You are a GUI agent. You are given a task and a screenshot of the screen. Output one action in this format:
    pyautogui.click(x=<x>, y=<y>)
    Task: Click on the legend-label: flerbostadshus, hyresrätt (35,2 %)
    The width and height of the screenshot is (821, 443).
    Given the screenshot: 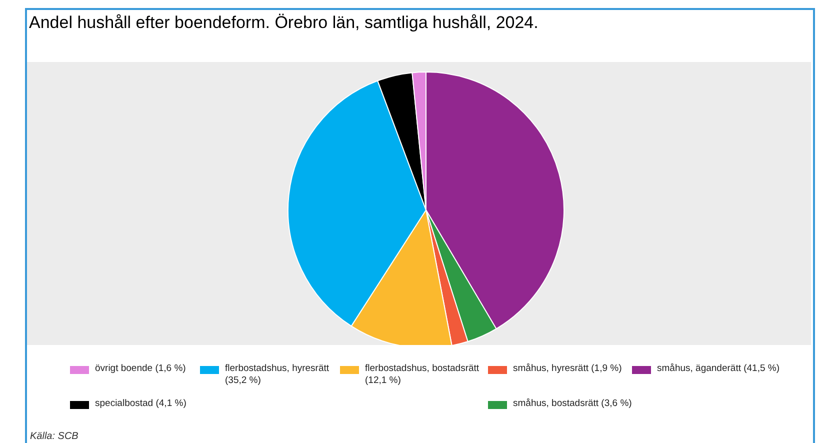 What is the action you would take?
    pyautogui.click(x=277, y=375)
    